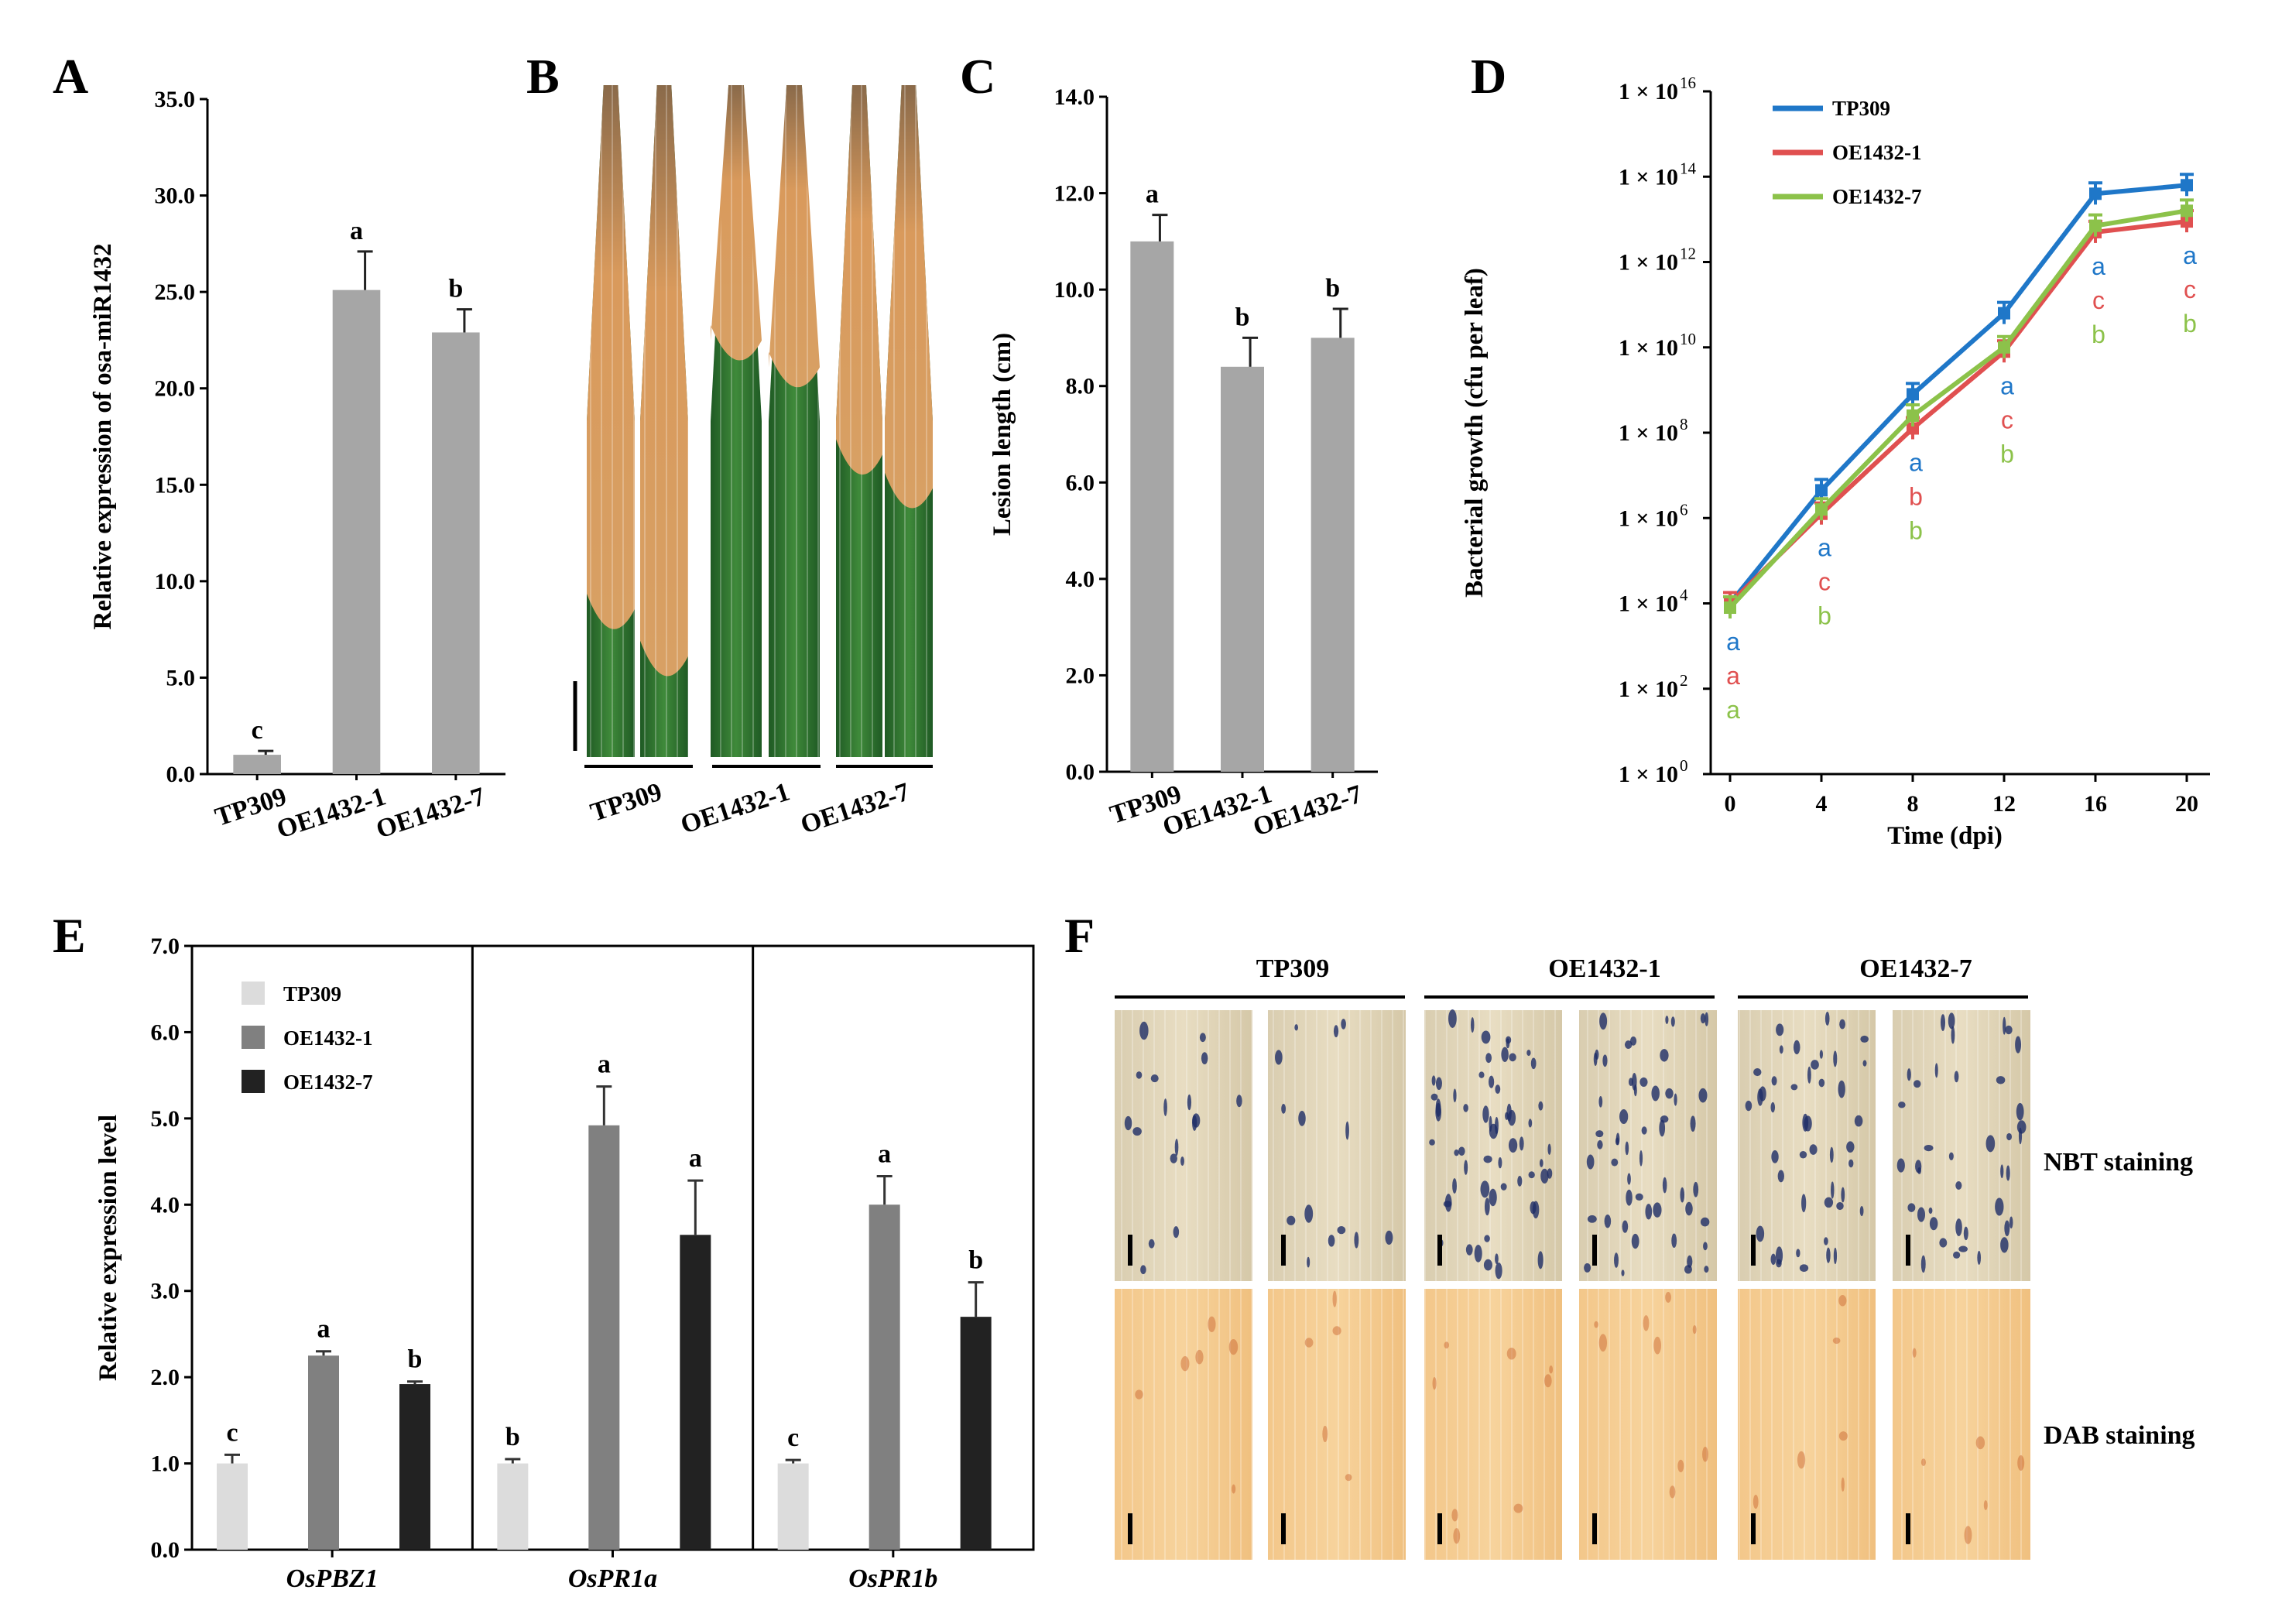 The width and height of the screenshot is (2275, 1624). Describe the element at coordinates (1958, 412) in the screenshot. I see `series-line` at that location.